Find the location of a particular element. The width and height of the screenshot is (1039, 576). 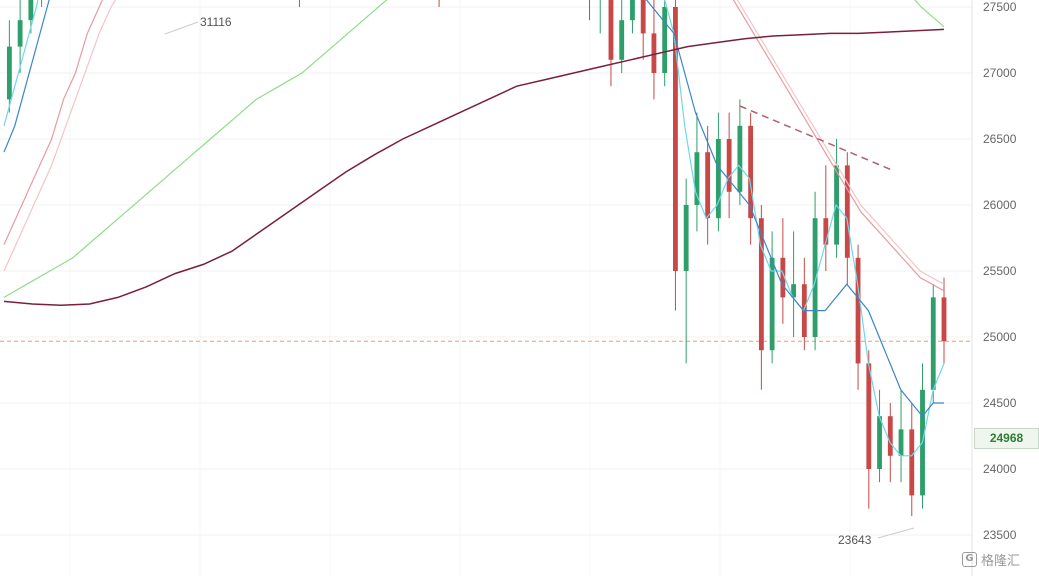

y-tick-label: 25000 is located at coordinates (1000, 337).